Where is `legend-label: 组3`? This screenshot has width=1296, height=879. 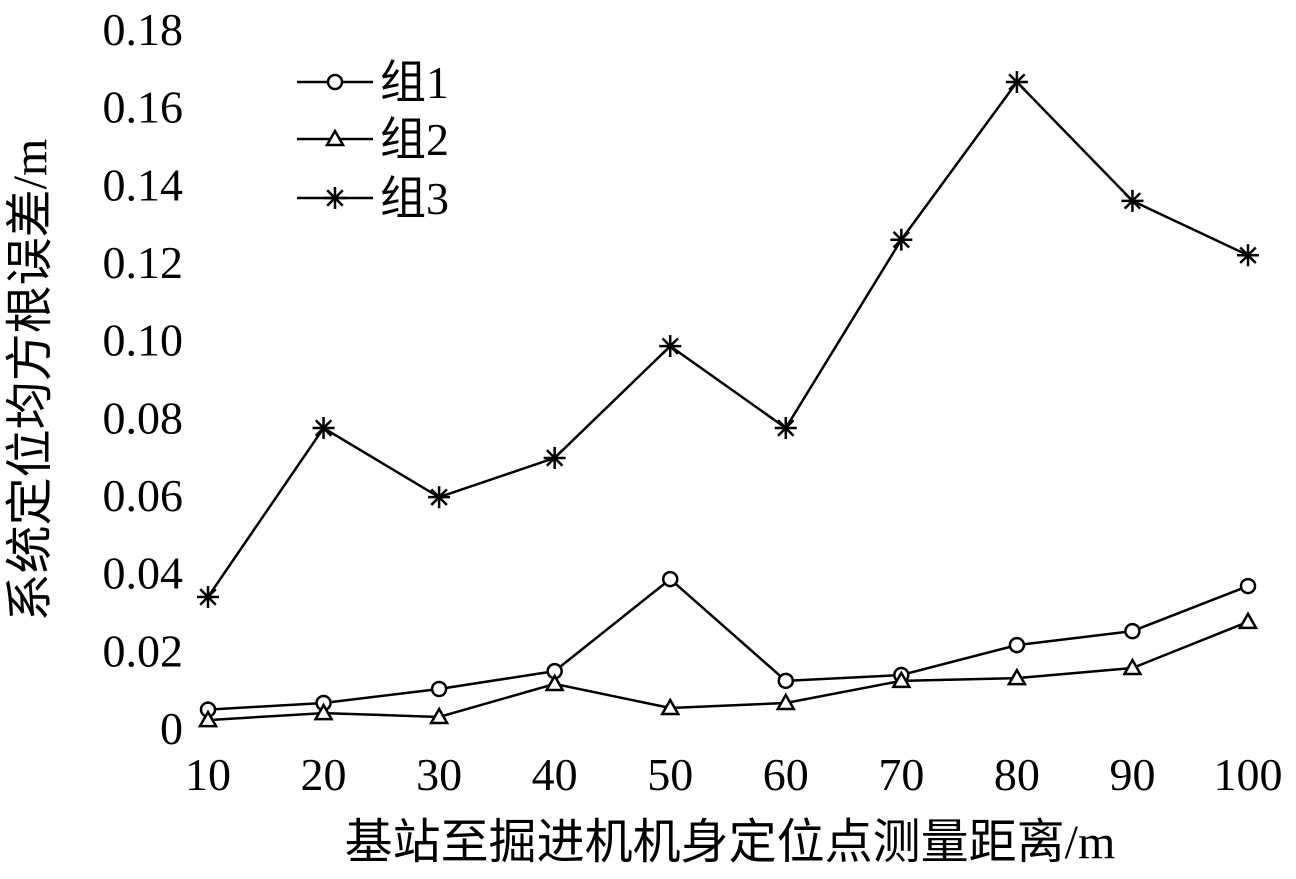 legend-label: 组3 is located at coordinates (414, 198).